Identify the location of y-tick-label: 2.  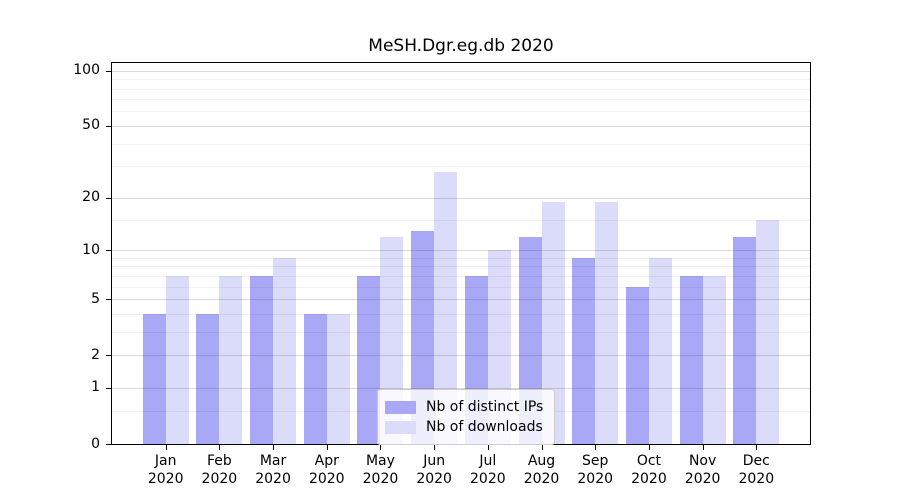
(95, 354).